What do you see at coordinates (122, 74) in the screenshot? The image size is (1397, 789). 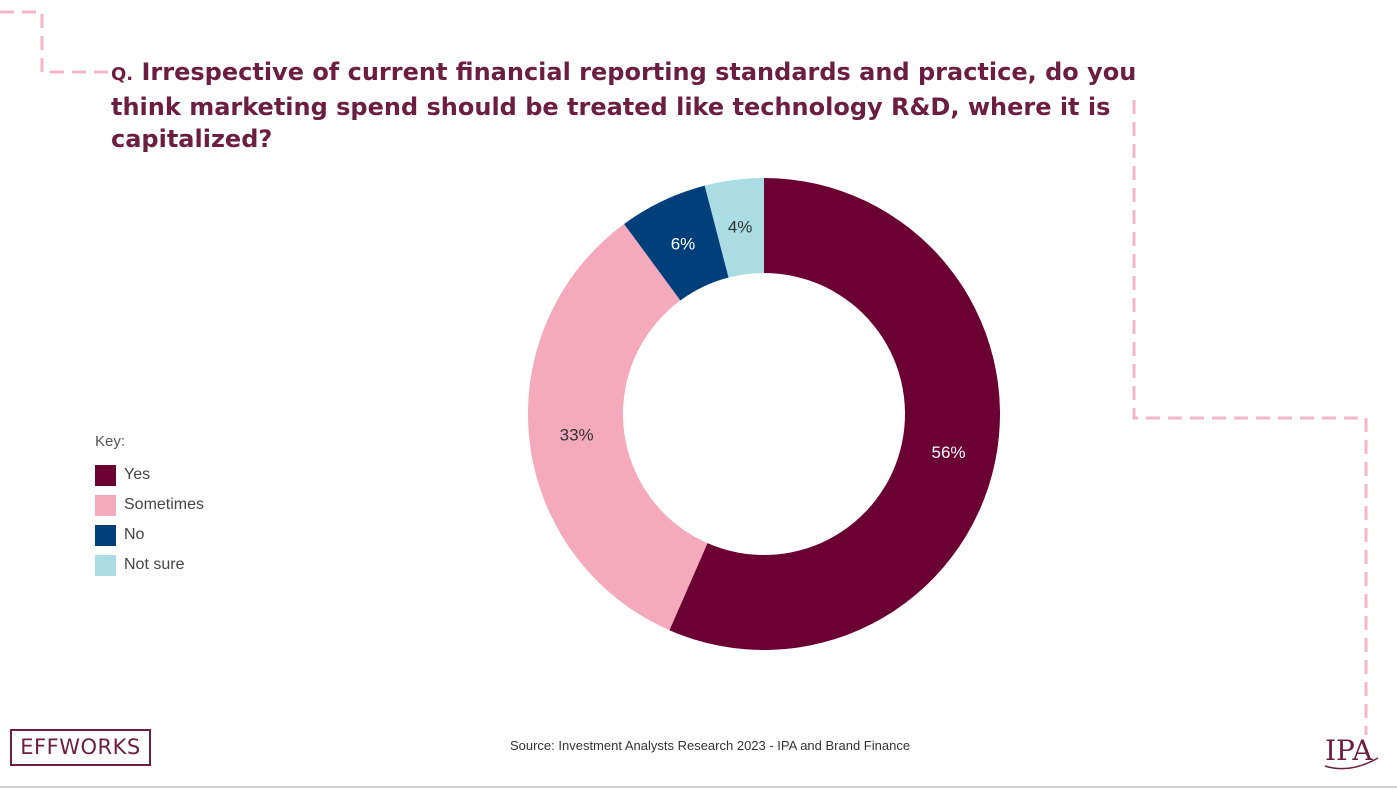 I see `question-prefix: Q.` at bounding box center [122, 74].